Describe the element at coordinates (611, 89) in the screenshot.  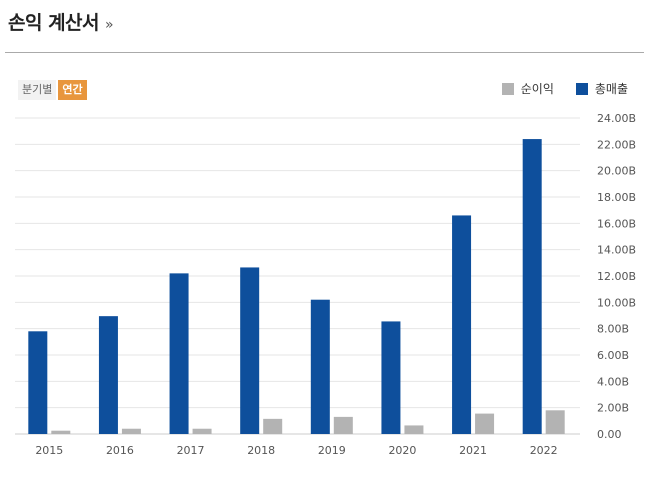
I see `legend-label-revenue: 총매출` at that location.